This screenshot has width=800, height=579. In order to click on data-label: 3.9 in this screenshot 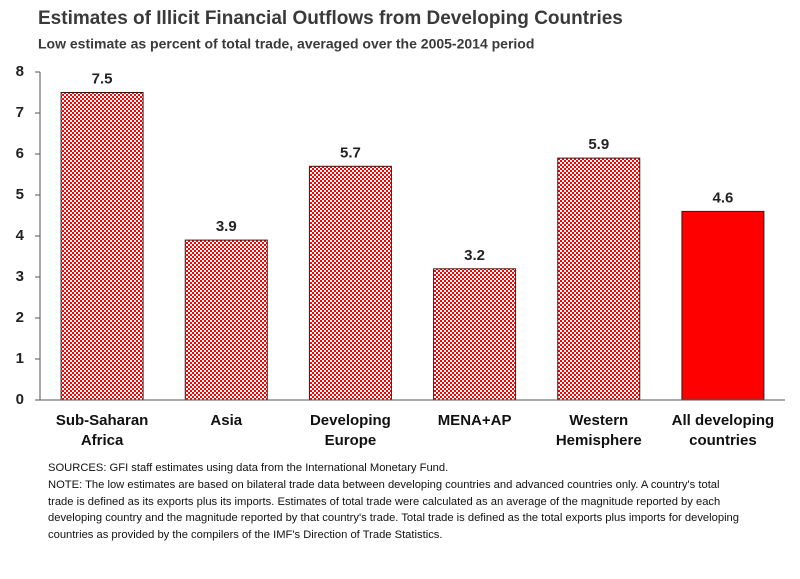, I will do `click(226, 226)`.